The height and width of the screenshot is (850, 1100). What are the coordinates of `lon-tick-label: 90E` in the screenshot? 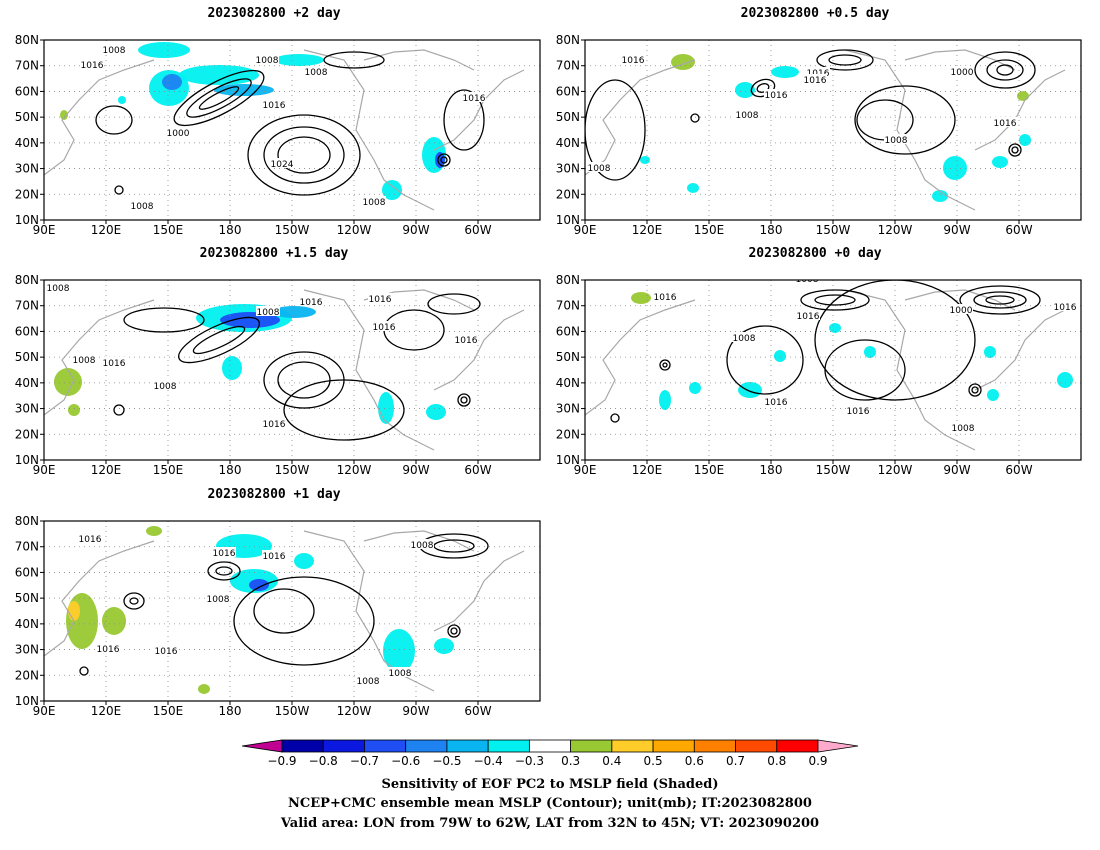 It's located at (44, 710).